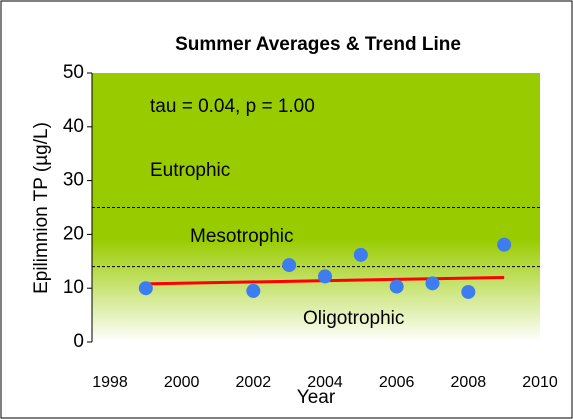 The height and width of the screenshot is (419, 573). What do you see at coordinates (242, 236) in the screenshot?
I see `annotation: Mesotrophic` at bounding box center [242, 236].